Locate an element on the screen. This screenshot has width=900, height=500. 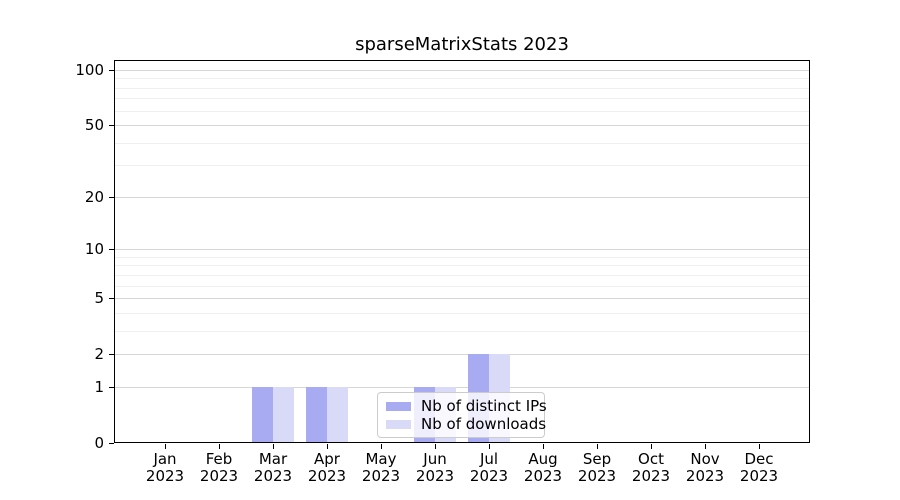
x-tick-label: Apr 2023 is located at coordinates (327, 467).